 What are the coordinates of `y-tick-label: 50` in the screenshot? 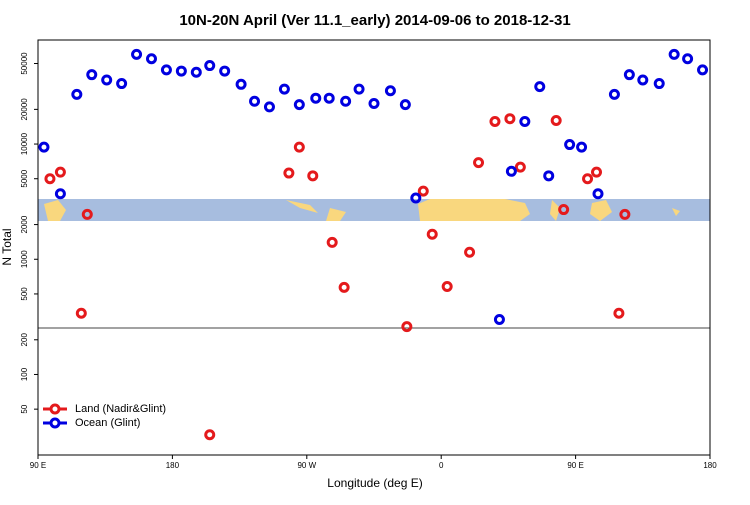 It's located at (24, 408).